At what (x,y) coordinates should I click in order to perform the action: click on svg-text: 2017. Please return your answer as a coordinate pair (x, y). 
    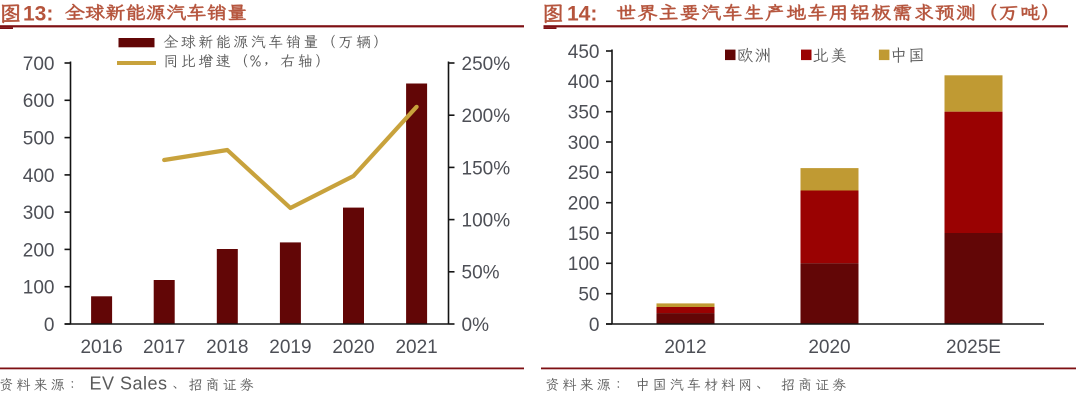
    Looking at the image, I should click on (164, 347).